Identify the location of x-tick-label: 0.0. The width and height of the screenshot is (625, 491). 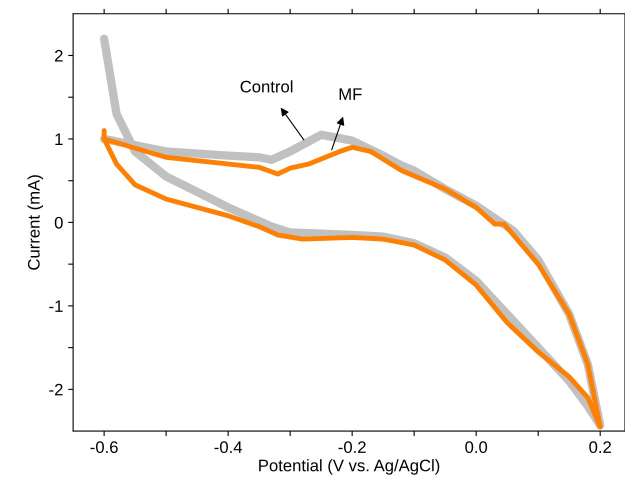
(476, 447).